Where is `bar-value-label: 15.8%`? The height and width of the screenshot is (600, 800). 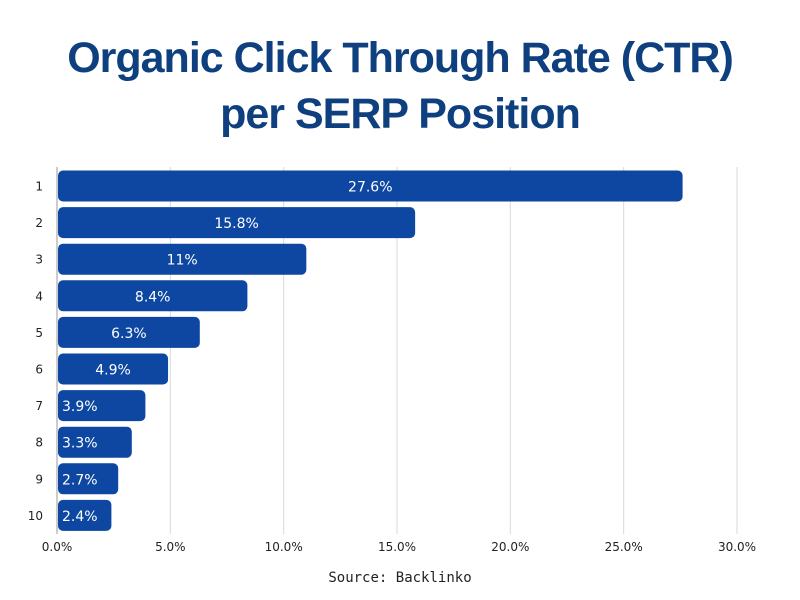 bar-value-label: 15.8% is located at coordinates (236, 224).